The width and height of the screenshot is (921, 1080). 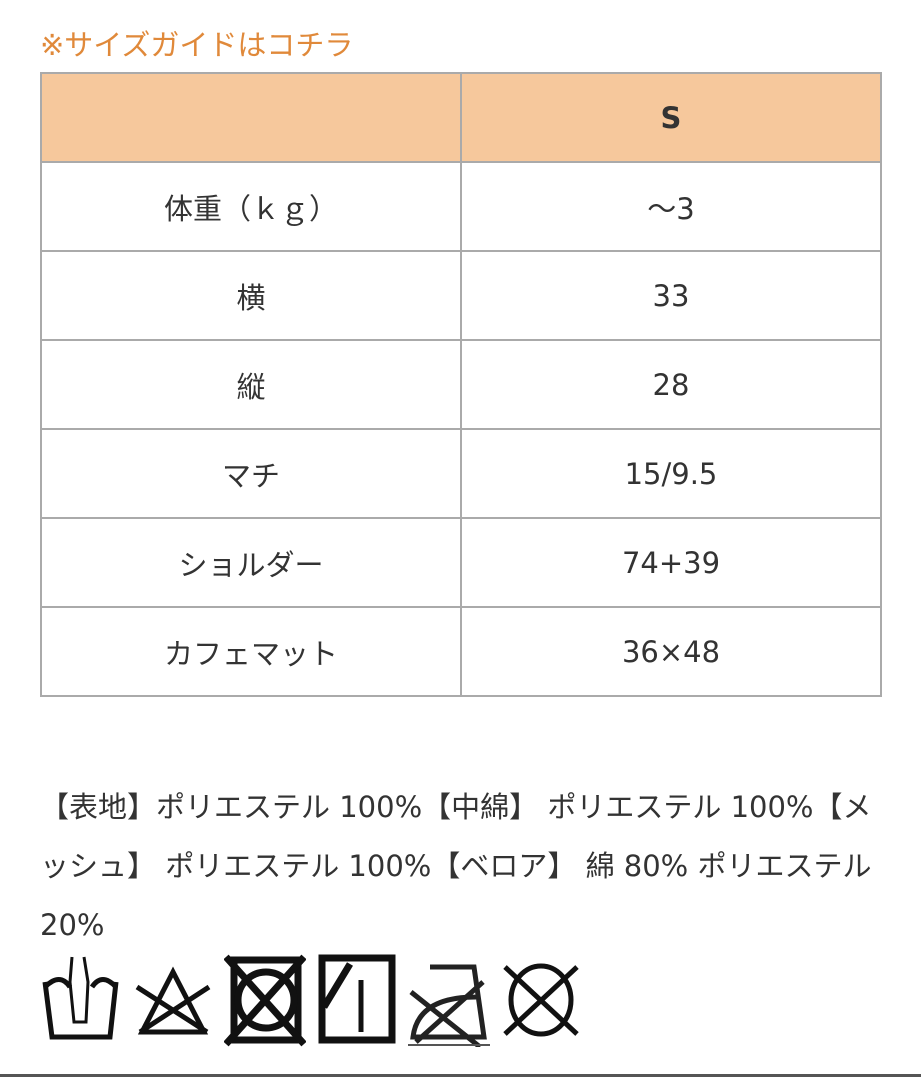 I want to click on table-row: ショルダー 74+39, so click(x=461, y=562).